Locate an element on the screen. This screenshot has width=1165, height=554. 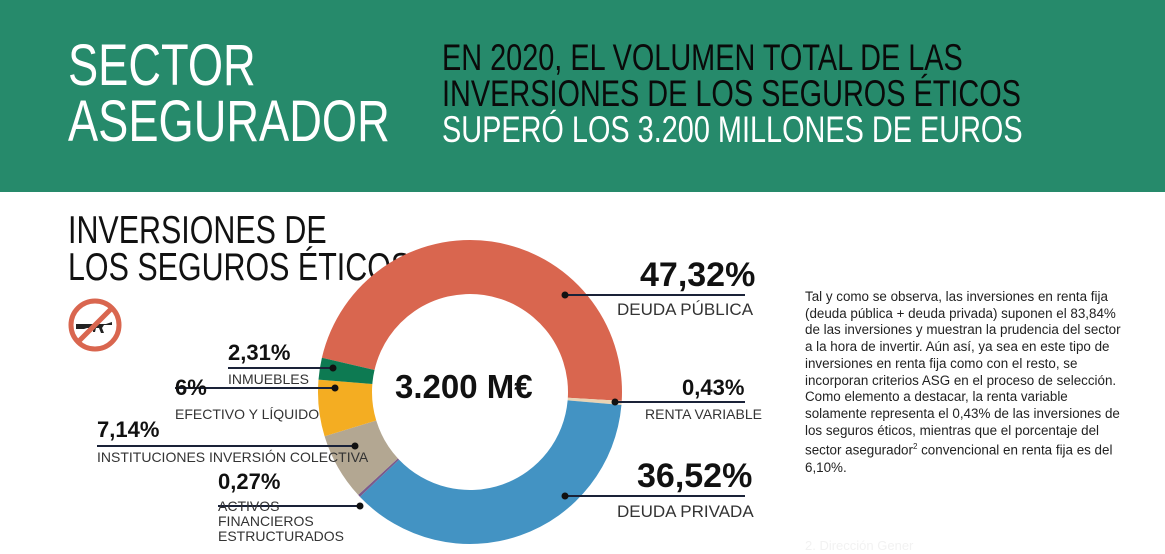
category-label-efectivo: EFECTIVO Y LÍQUIDO is located at coordinates (247, 414).